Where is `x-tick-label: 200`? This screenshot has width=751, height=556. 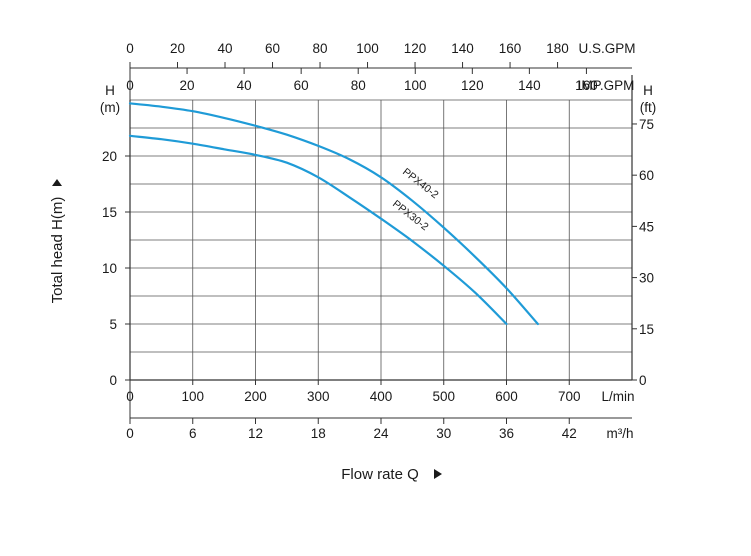
x-tick-label: 200 is located at coordinates (255, 396).